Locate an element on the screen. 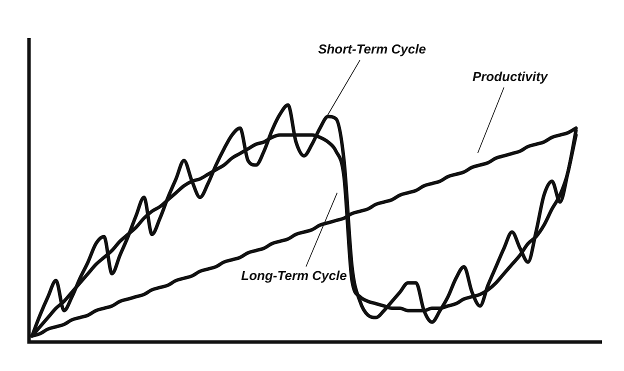 The height and width of the screenshot is (371, 624). text: Productivity is located at coordinates (510, 76).